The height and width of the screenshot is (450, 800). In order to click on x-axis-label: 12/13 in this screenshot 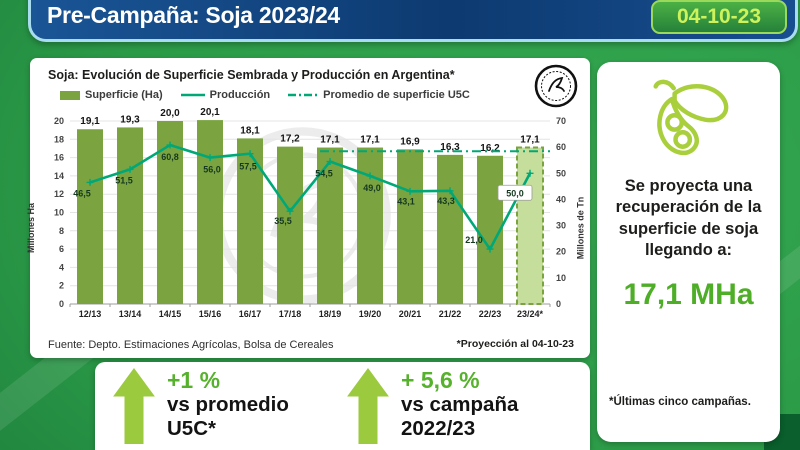, I will do `click(90, 314)`.